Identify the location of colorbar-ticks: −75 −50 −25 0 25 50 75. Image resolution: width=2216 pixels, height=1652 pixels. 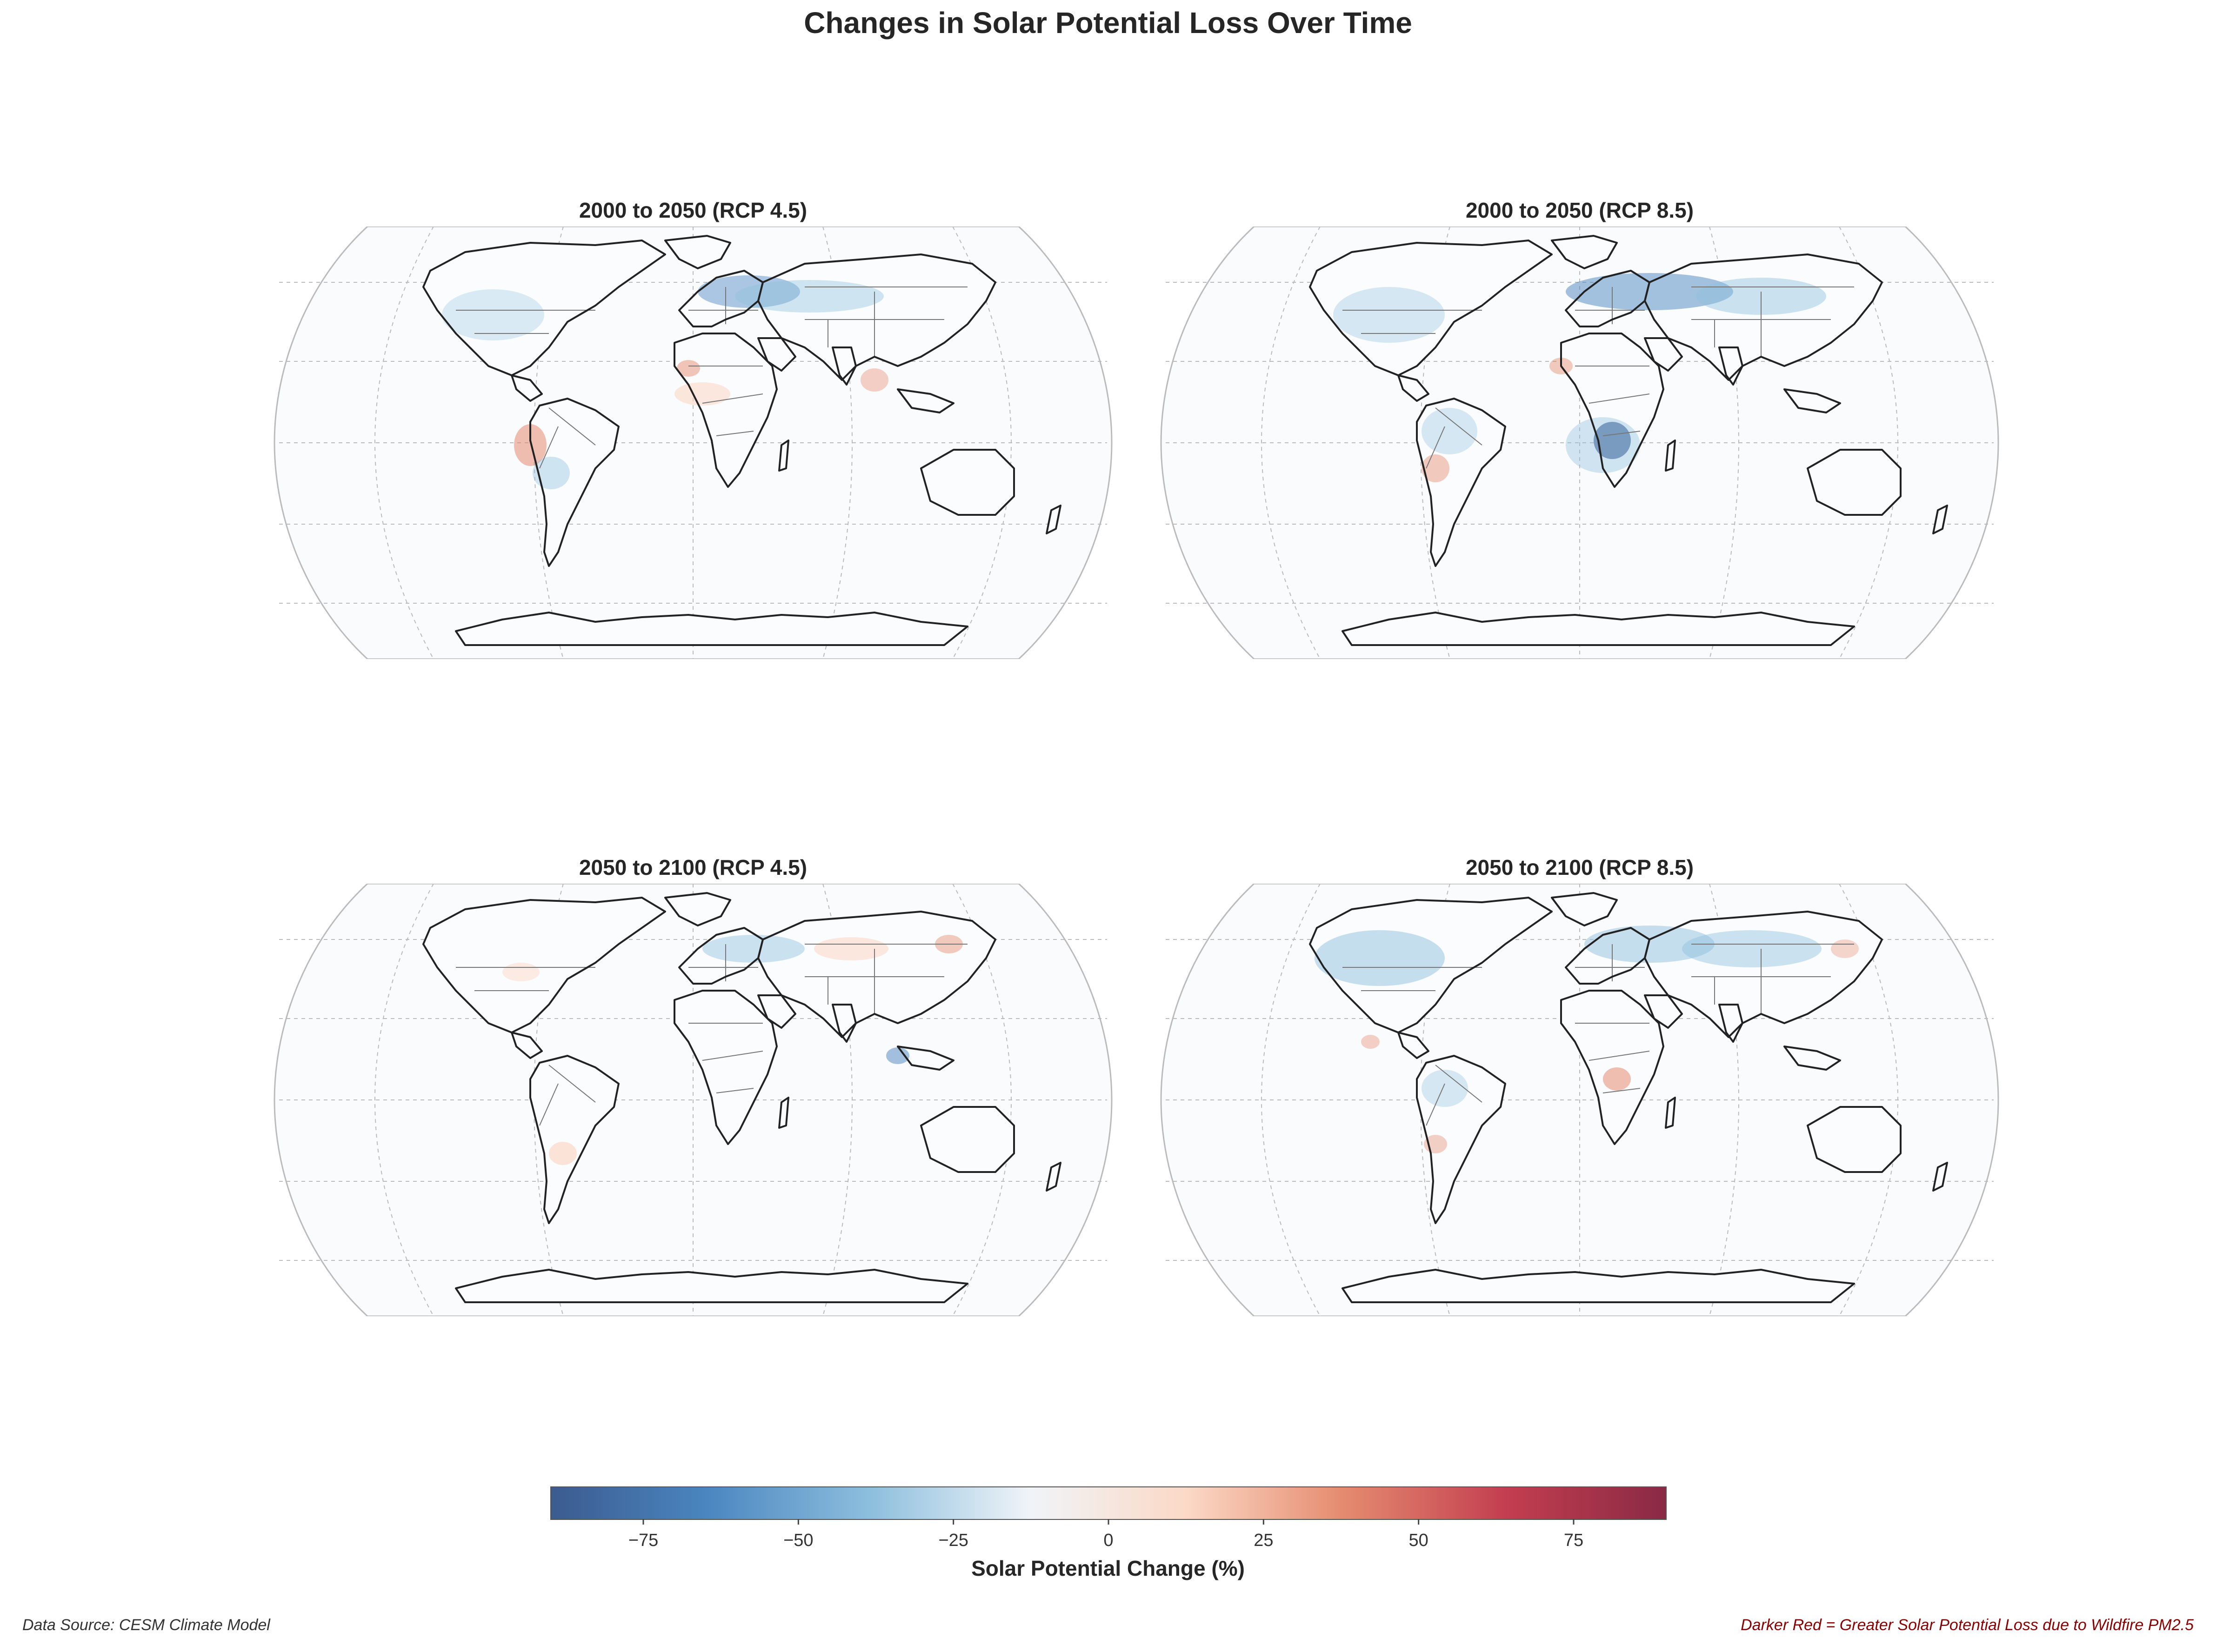
(1105, 1534).